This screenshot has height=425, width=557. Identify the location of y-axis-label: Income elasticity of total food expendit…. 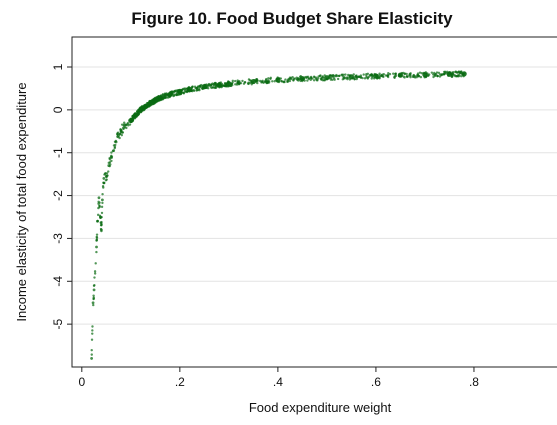
(21, 201).